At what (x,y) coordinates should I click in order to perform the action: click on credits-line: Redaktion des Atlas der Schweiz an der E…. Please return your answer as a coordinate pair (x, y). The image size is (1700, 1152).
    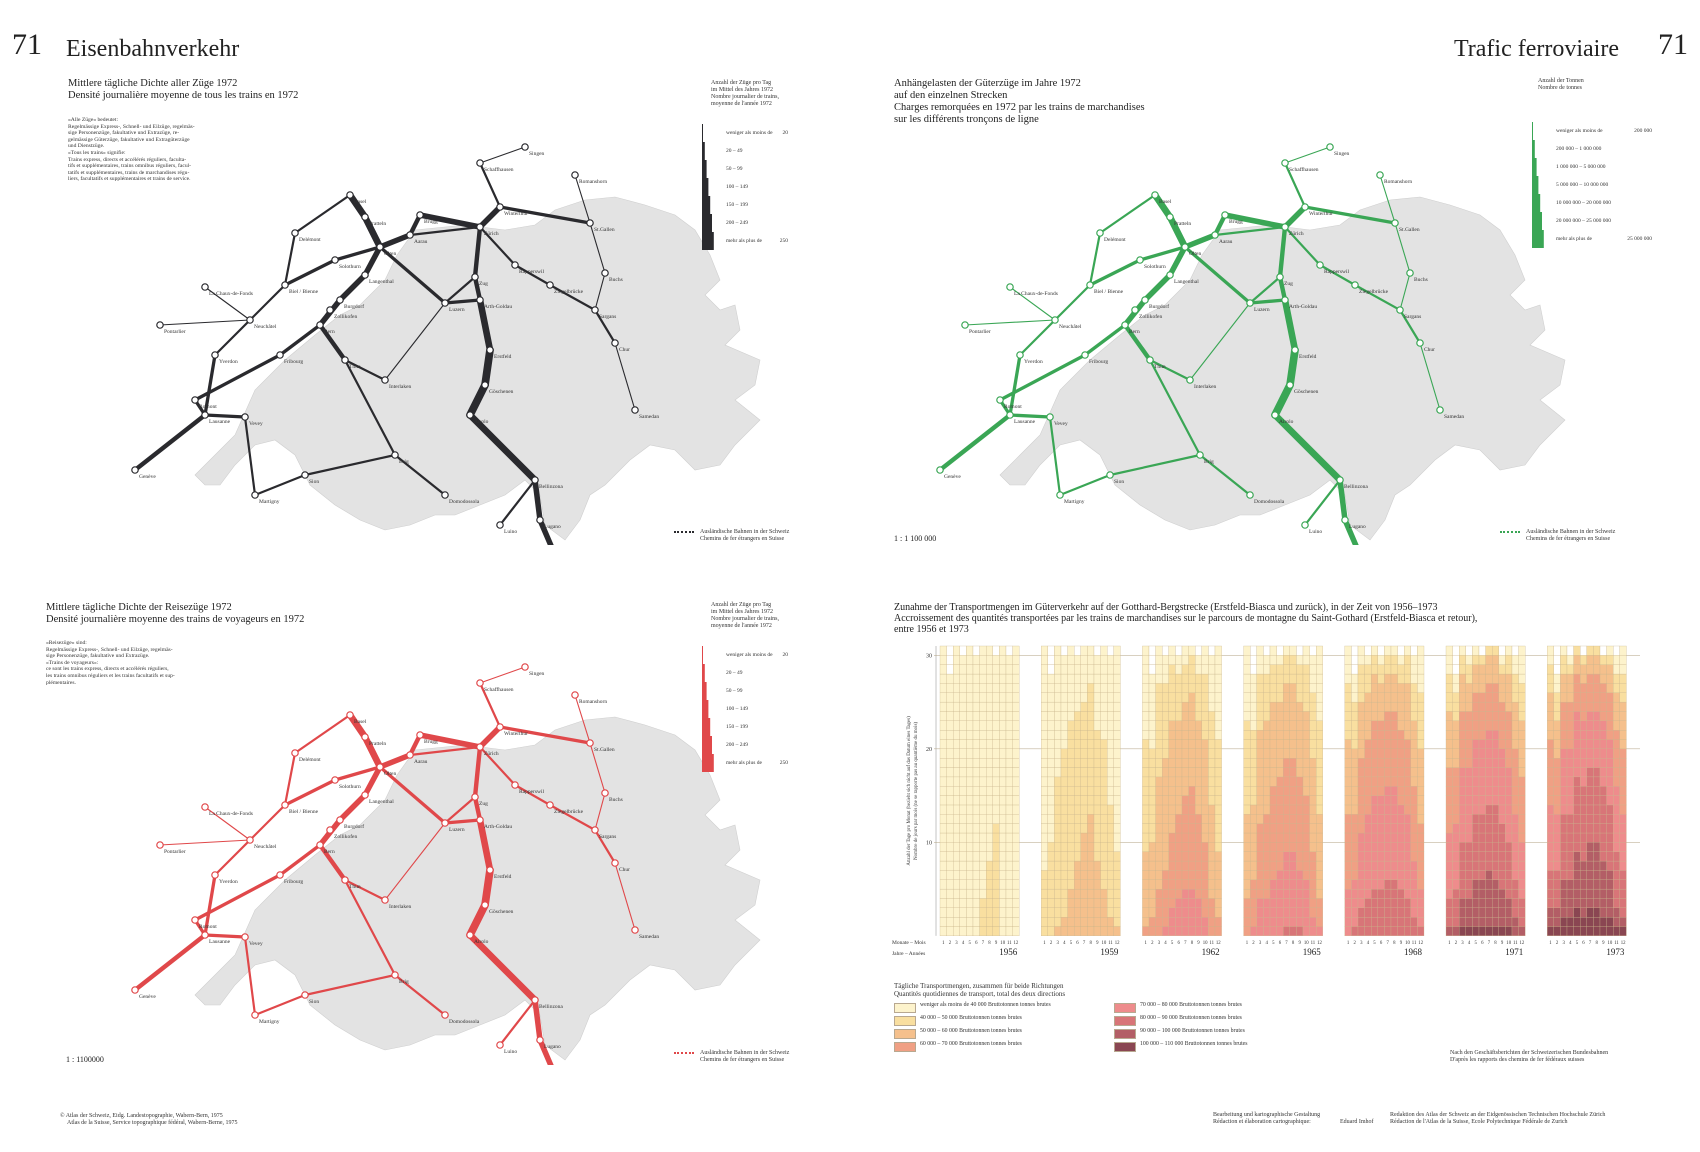
    Looking at the image, I should click on (1498, 1115).